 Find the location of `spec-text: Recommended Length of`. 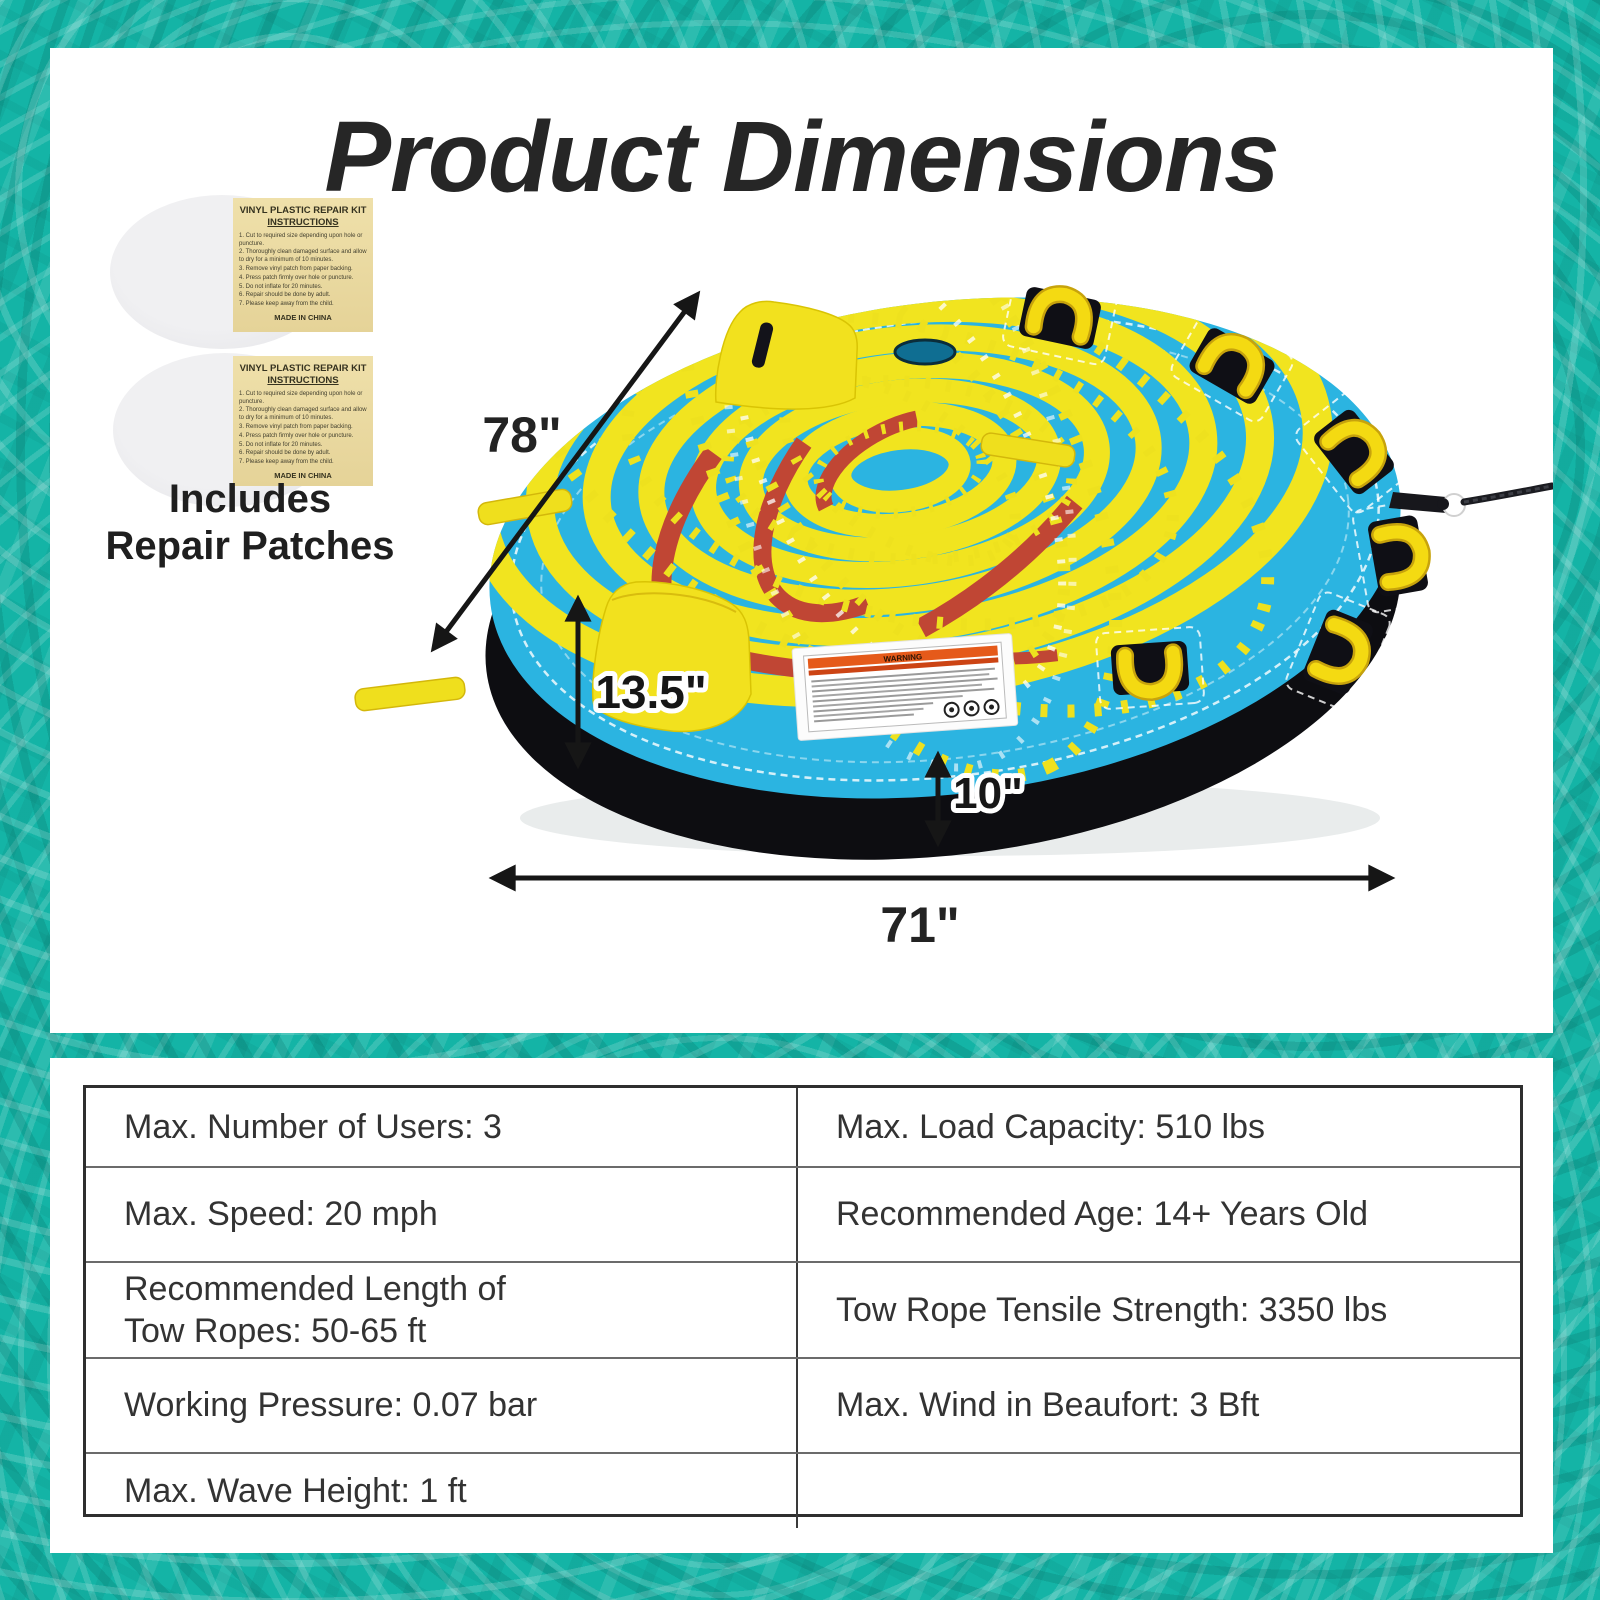

spec-text: Recommended Length of is located at coordinates (315, 1288).